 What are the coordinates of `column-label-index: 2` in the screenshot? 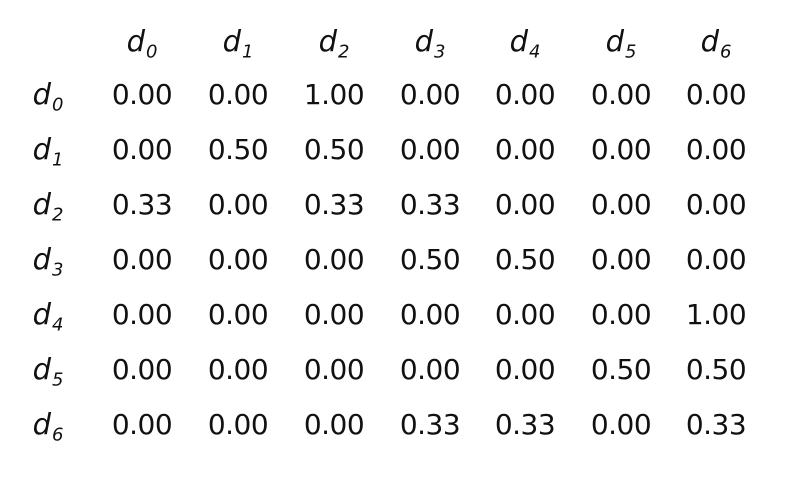 It's located at (343, 52).